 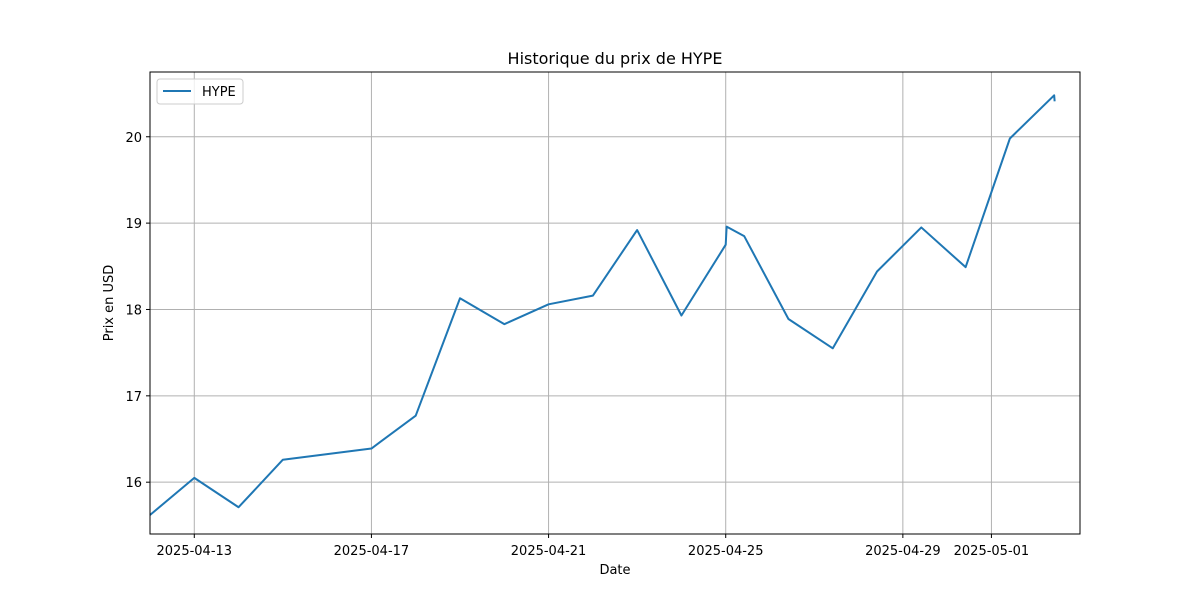 I want to click on x-tick-label: 2025-04-29, so click(x=903, y=551).